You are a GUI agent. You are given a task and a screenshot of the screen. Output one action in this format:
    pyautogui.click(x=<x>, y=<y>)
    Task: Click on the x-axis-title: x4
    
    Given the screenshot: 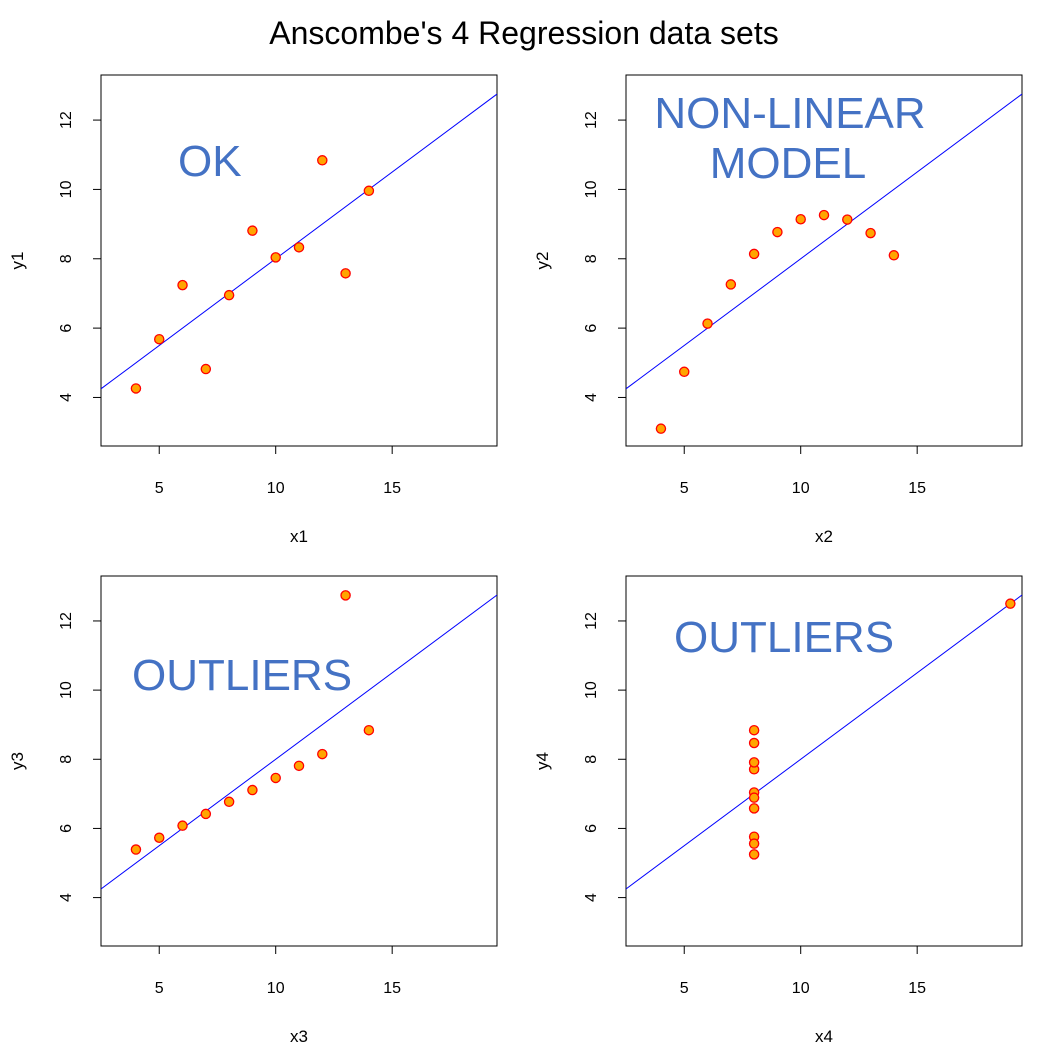 What is the action you would take?
    pyautogui.click(x=824, y=1036)
    